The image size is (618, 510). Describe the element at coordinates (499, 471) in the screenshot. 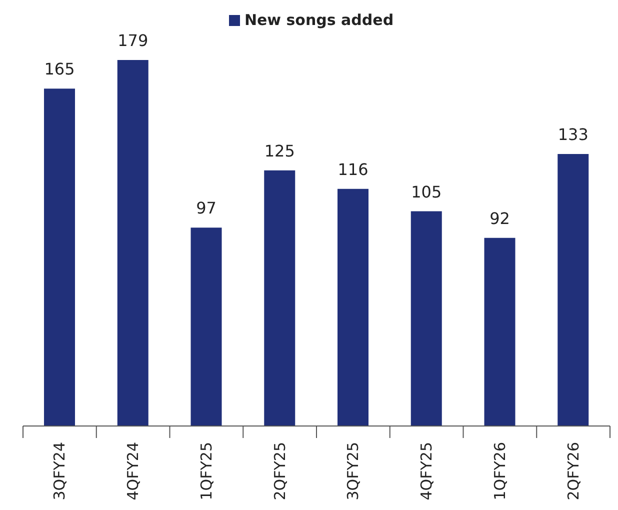

I see `x-tick-label: 1QFY26` at that location.